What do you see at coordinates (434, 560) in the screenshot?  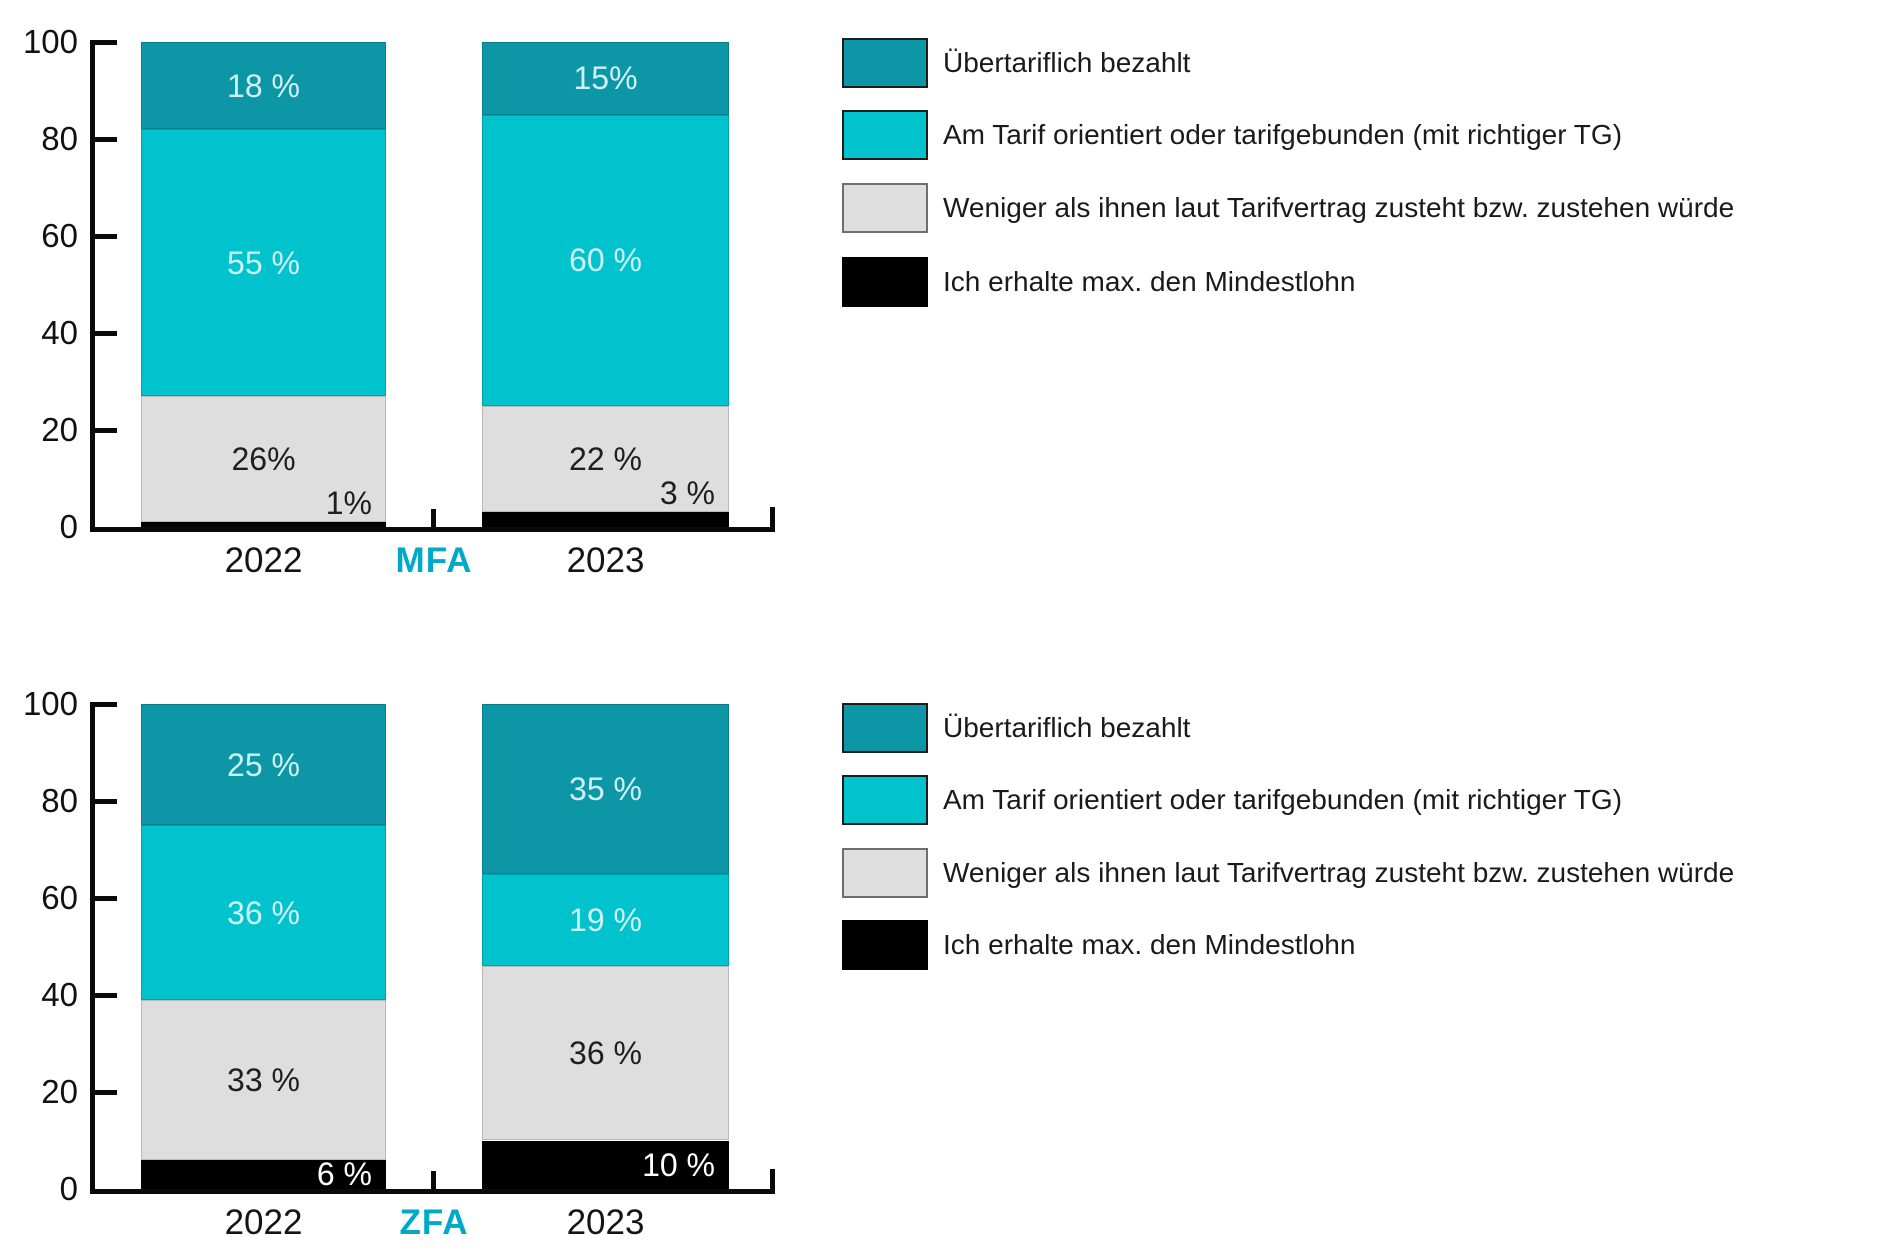 I see `group-label: MFA` at bounding box center [434, 560].